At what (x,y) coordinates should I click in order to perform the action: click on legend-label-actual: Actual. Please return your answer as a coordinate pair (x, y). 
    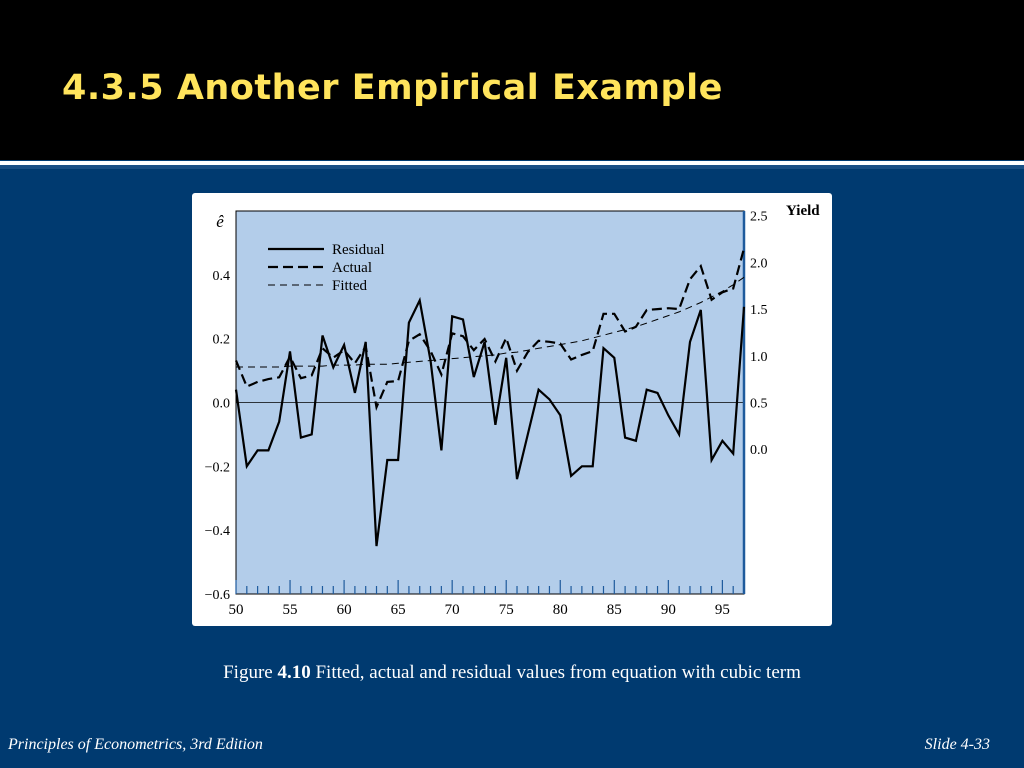
    Looking at the image, I should click on (352, 268).